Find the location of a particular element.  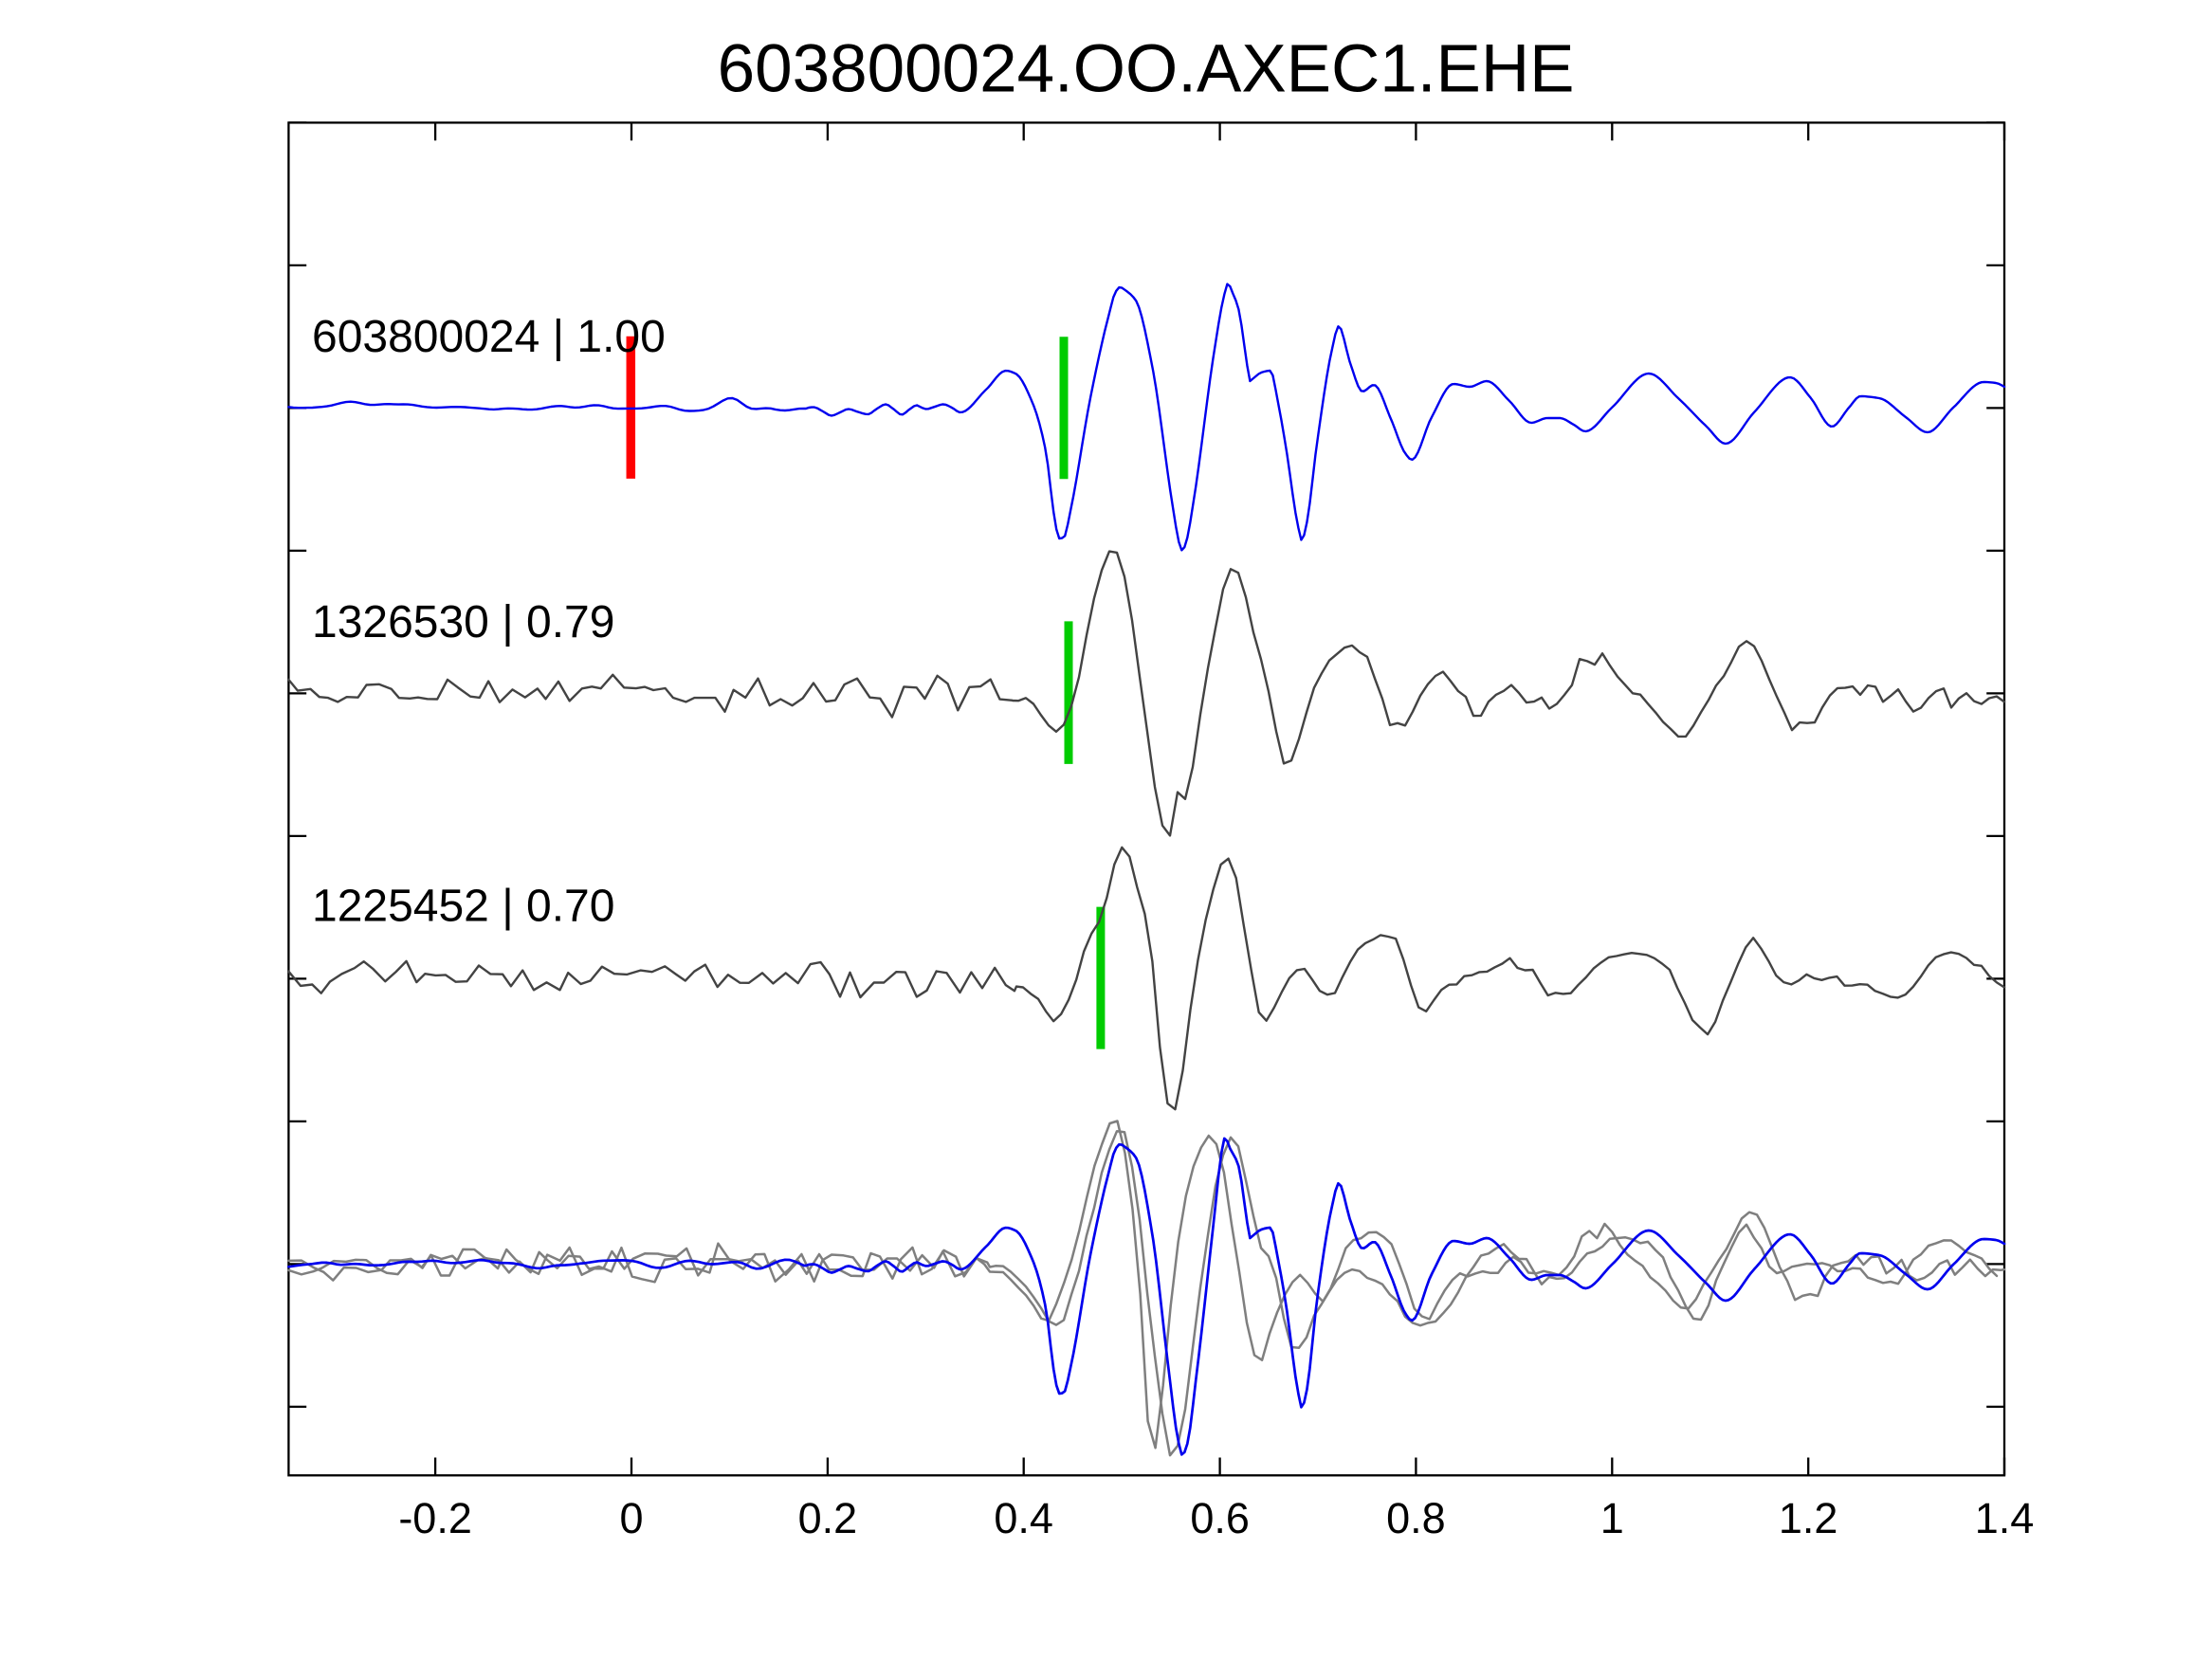

svg-text: 0.2 is located at coordinates (828, 1518).